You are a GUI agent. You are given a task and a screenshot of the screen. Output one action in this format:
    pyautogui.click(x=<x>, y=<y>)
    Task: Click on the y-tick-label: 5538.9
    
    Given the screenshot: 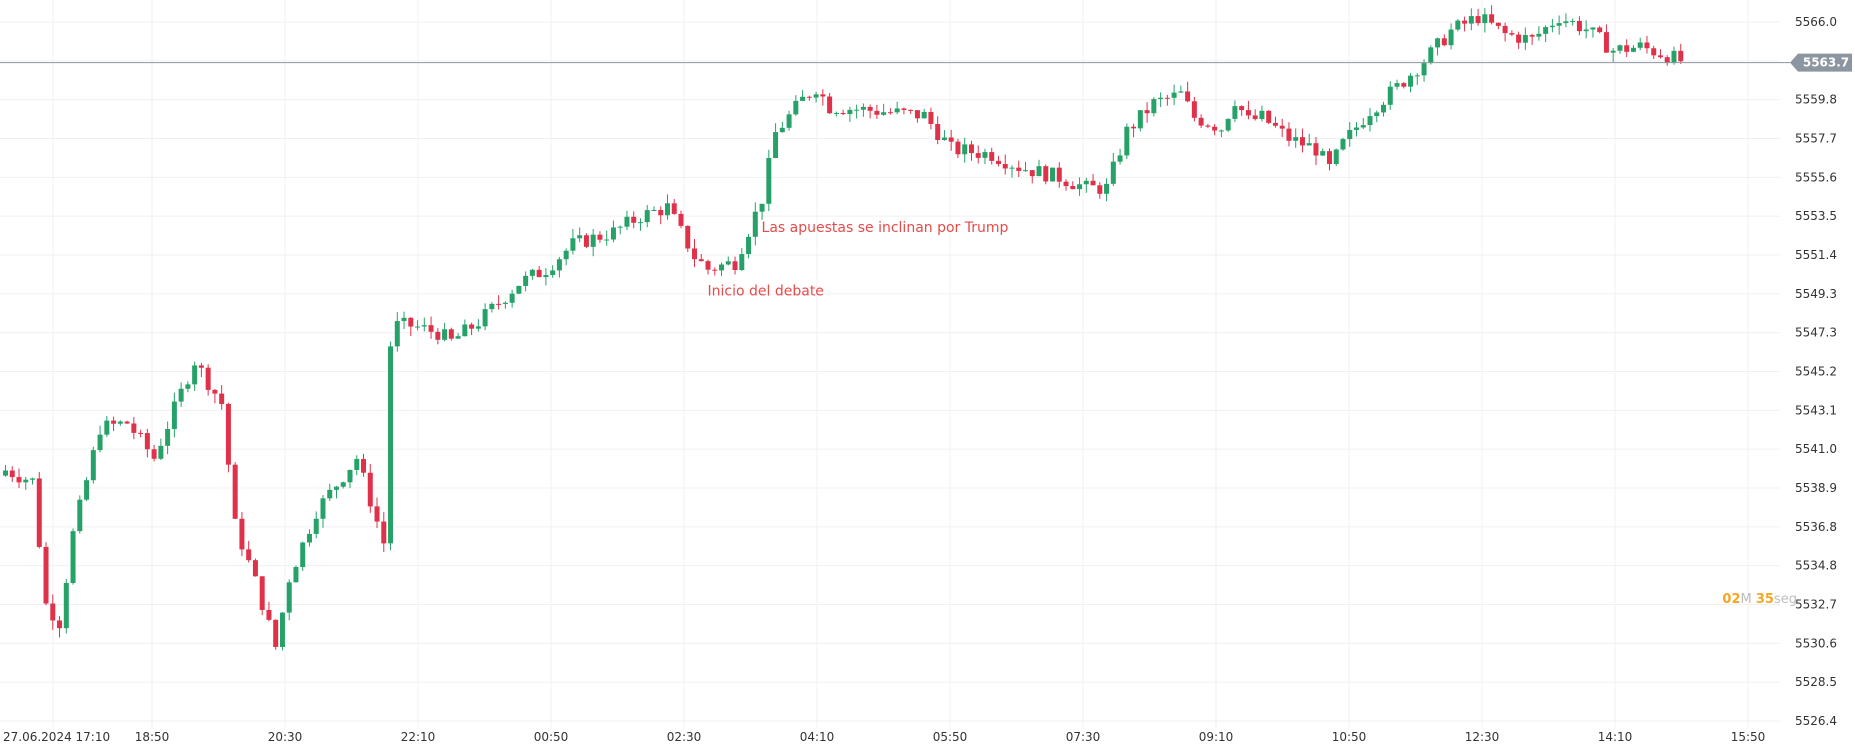 What is the action you would take?
    pyautogui.click(x=1816, y=488)
    